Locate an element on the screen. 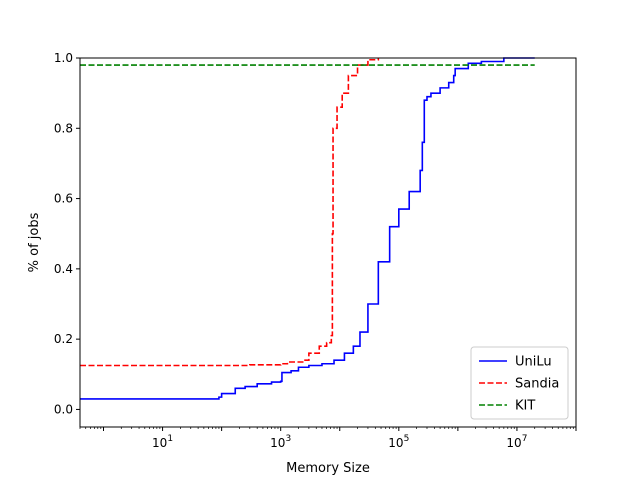 The width and height of the screenshot is (640, 480). y-tick-label: 0.6 is located at coordinates (63, 199).